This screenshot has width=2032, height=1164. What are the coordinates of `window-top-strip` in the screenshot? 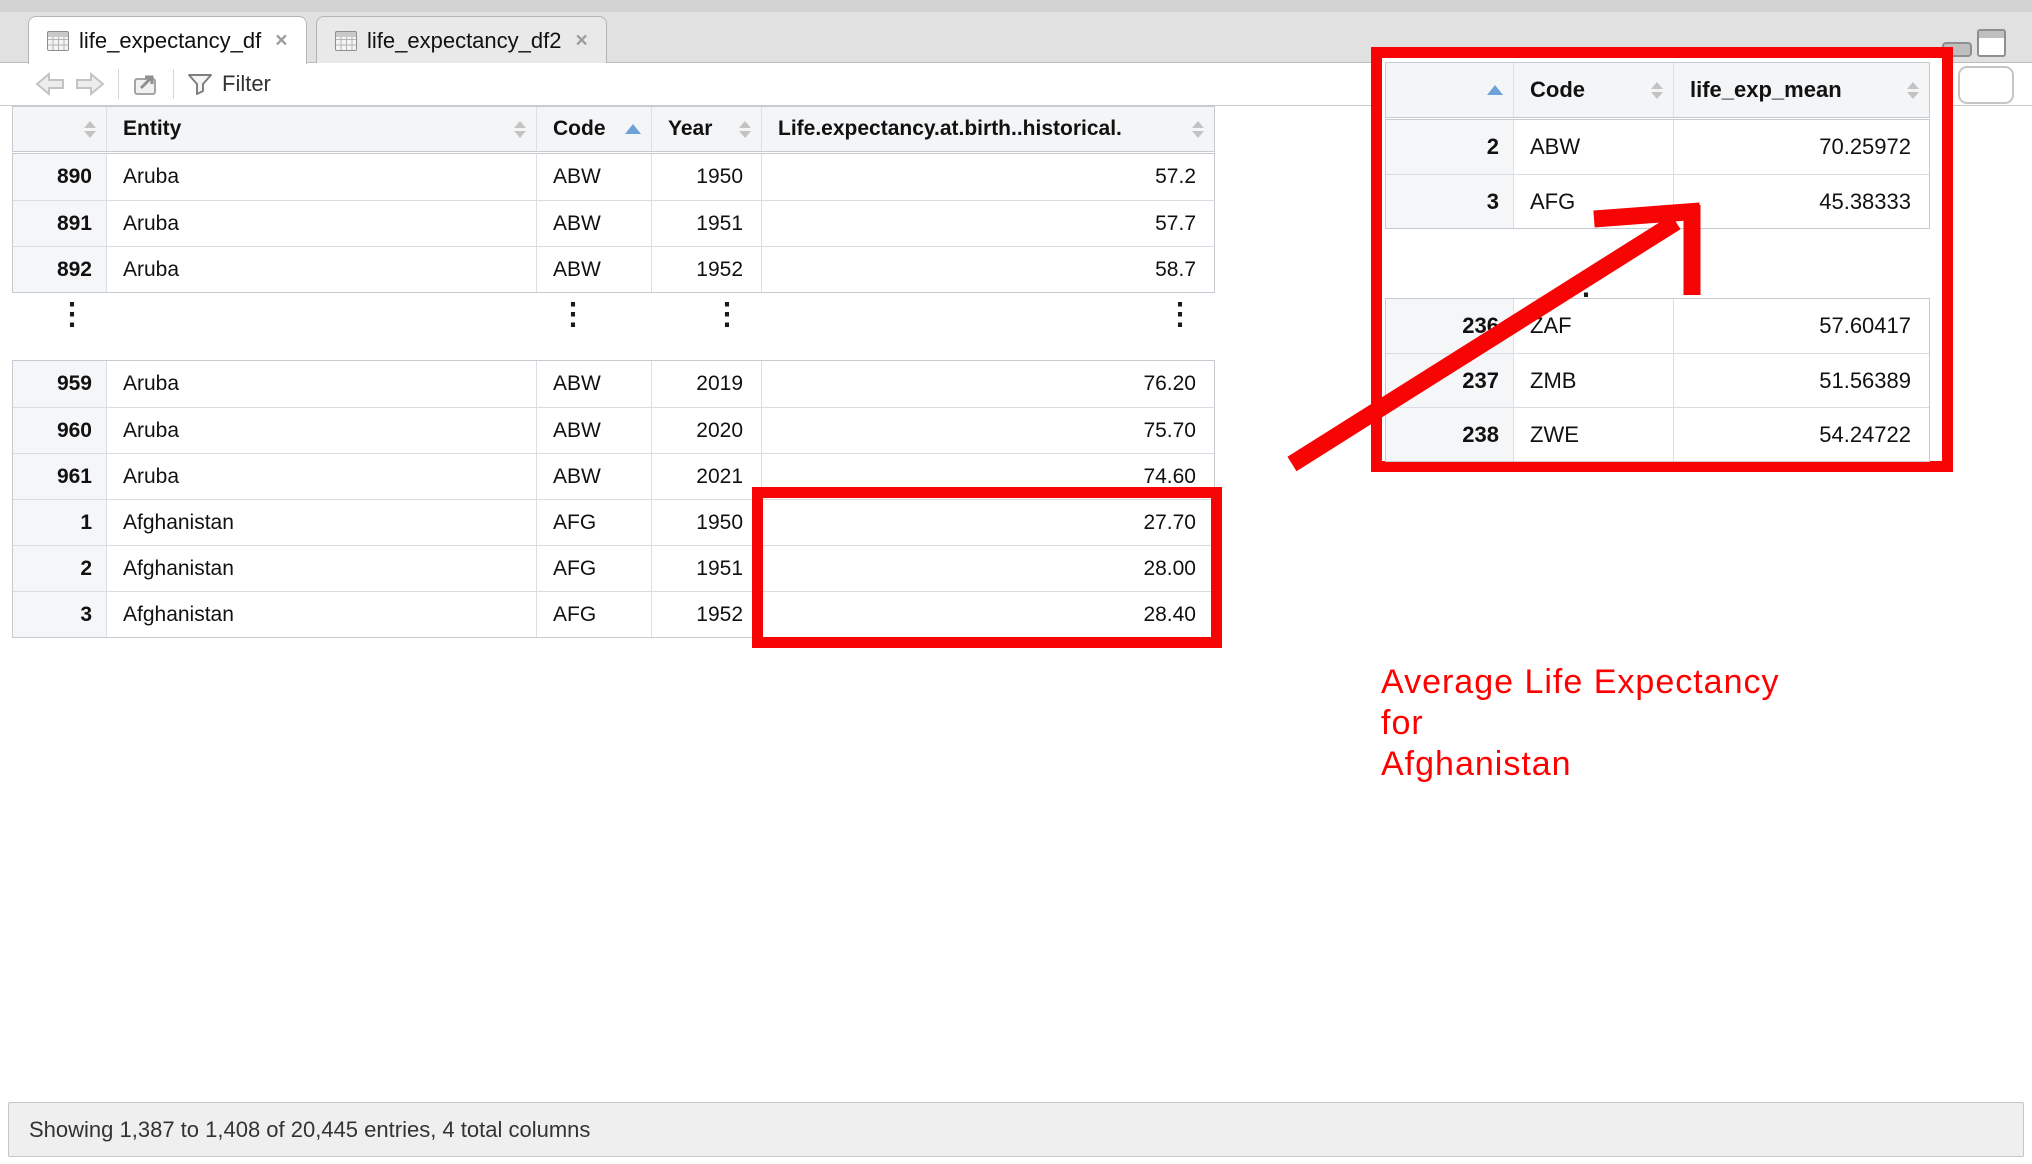 It's located at (1016, 6).